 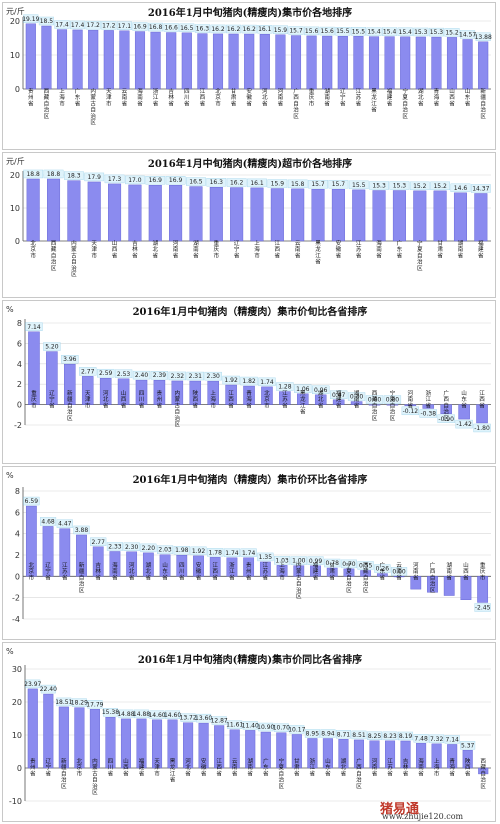 I want to click on chart-title: 2016年1月中旬猪肉(精瘦肉)超市价各地排序, so click(x=250, y=163).